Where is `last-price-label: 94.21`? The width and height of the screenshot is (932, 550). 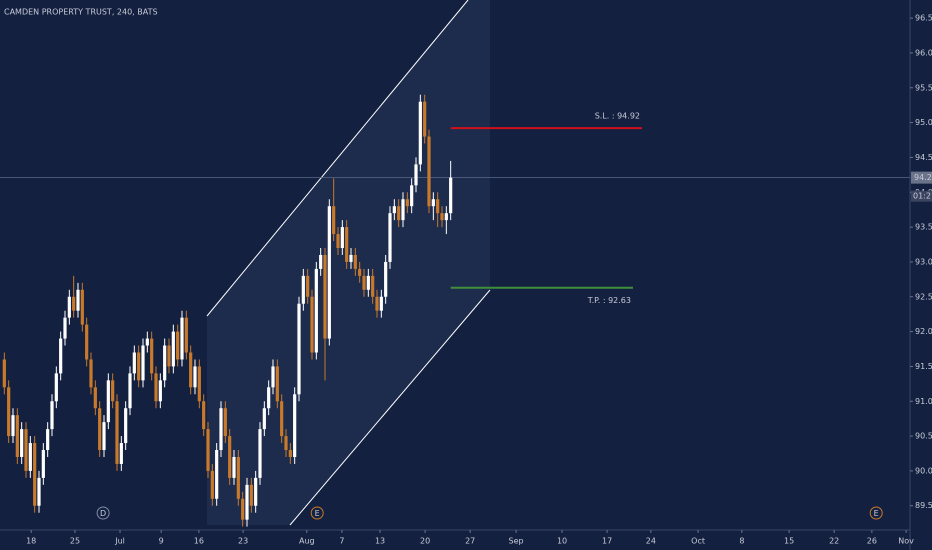 last-price-label: 94.21 is located at coordinates (923, 177).